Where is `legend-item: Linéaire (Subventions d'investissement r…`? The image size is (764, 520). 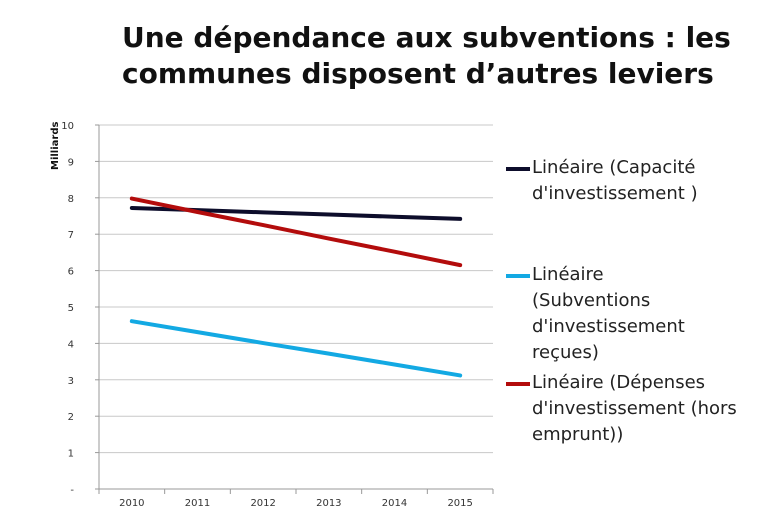 legend-item: Linéaire (Subventions d'investissement r… is located at coordinates (602, 314).